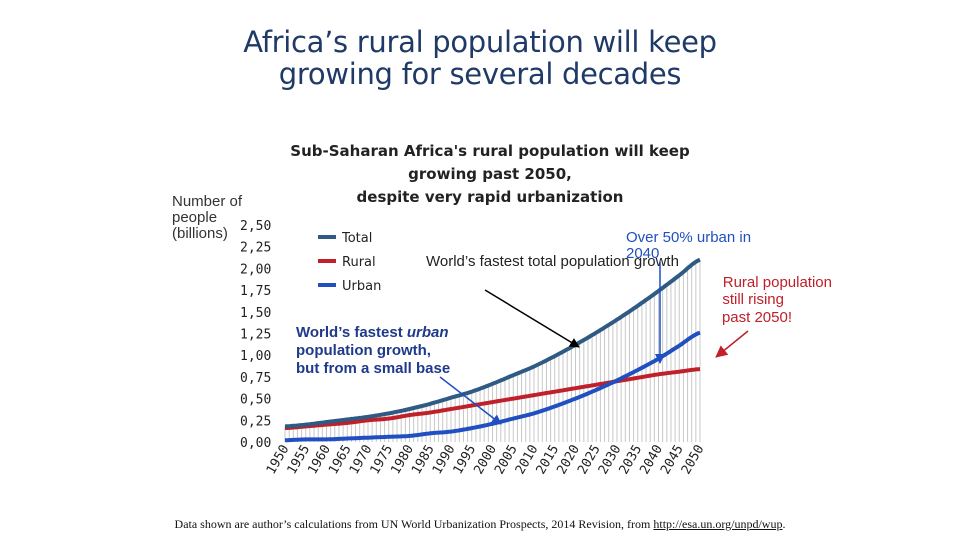  I want to click on annotation-rural-arrow, so click(732, 344).